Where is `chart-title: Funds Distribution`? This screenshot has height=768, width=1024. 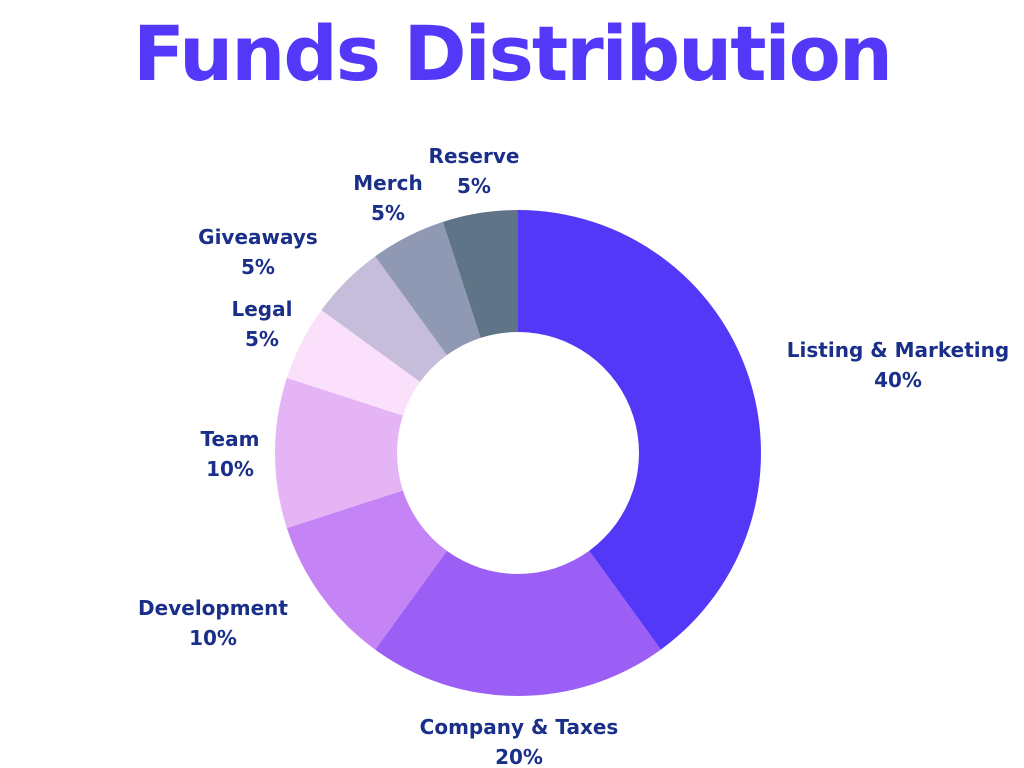
chart-title: Funds Distribution is located at coordinates (513, 53).